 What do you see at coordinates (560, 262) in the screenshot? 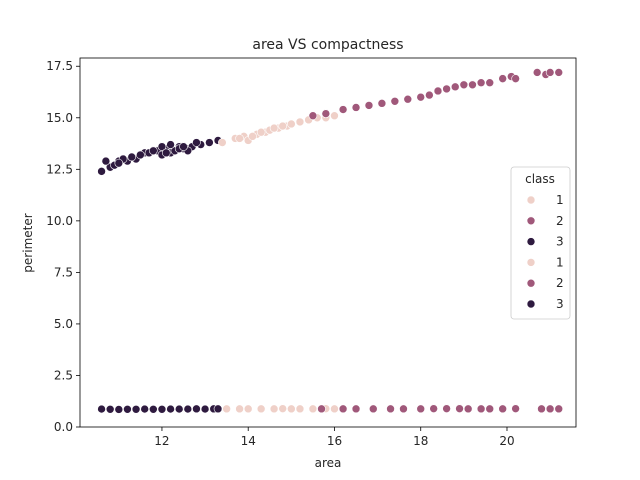
I see `legend-label: 1` at bounding box center [560, 262].